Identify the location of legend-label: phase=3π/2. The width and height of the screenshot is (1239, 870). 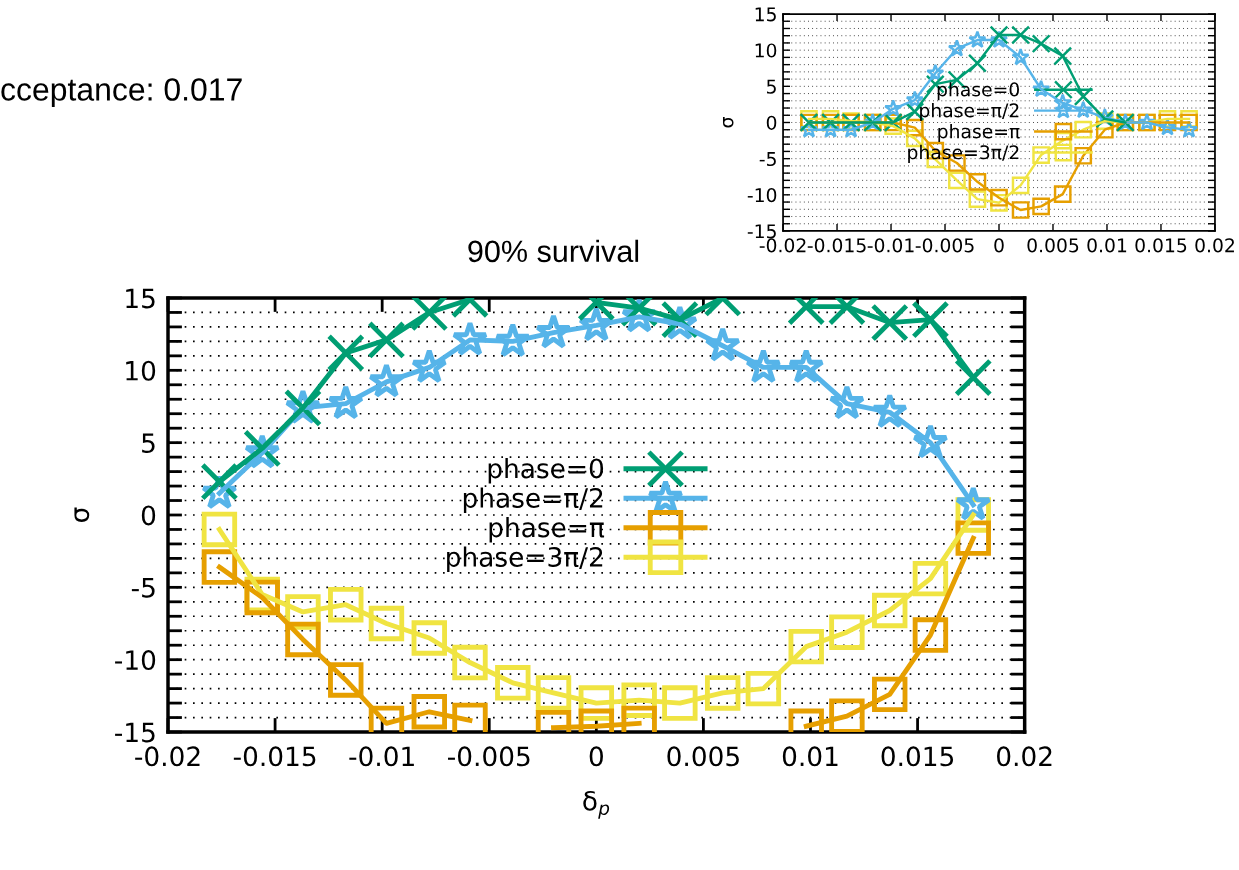
(525, 559).